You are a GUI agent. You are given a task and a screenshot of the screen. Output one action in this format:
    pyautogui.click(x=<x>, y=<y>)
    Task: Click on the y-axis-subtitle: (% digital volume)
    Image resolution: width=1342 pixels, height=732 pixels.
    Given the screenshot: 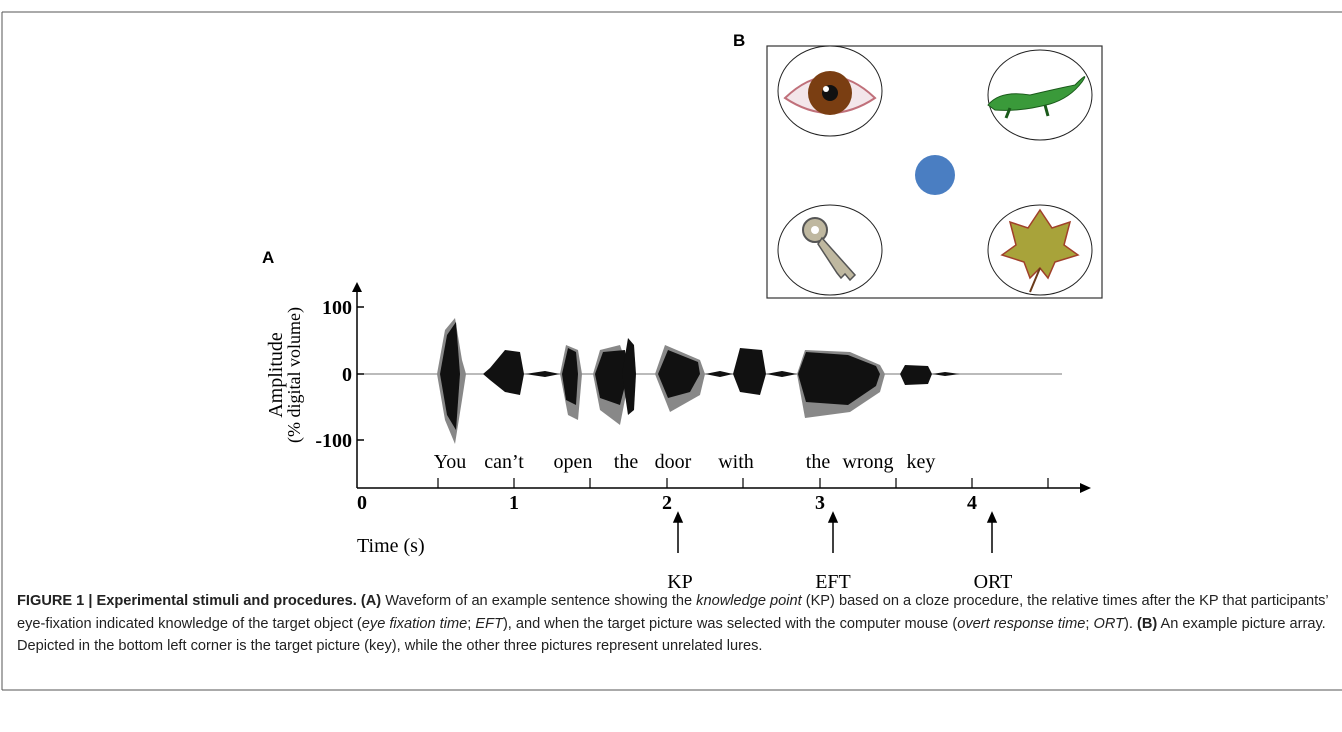 What is the action you would take?
    pyautogui.click(x=294, y=375)
    